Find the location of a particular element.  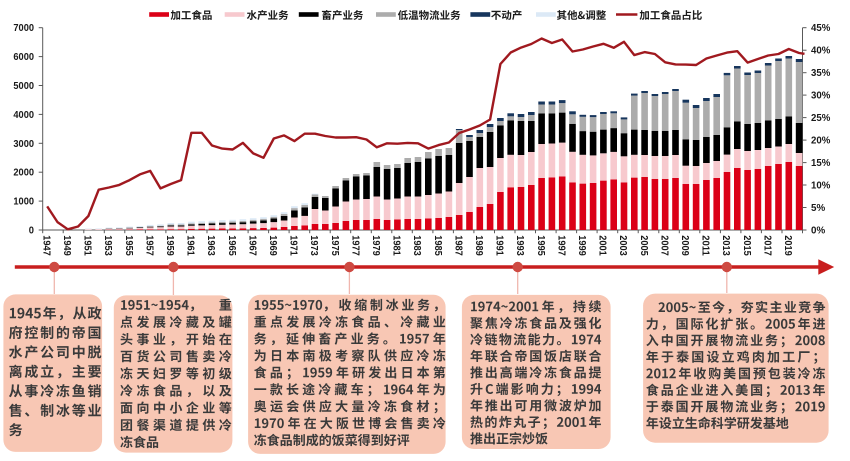

svg-text: 1963 is located at coordinates (211, 245).